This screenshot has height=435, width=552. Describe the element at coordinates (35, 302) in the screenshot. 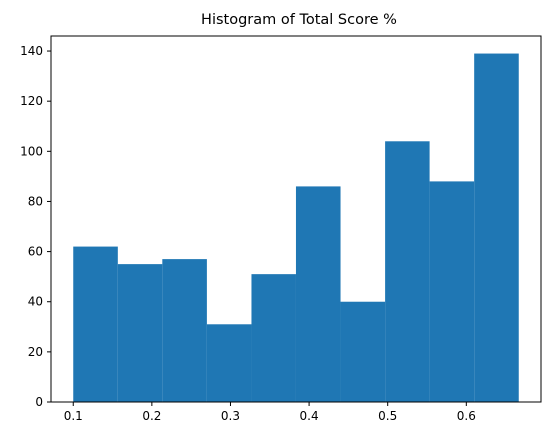

I see `y-tick-label: 40` at that location.